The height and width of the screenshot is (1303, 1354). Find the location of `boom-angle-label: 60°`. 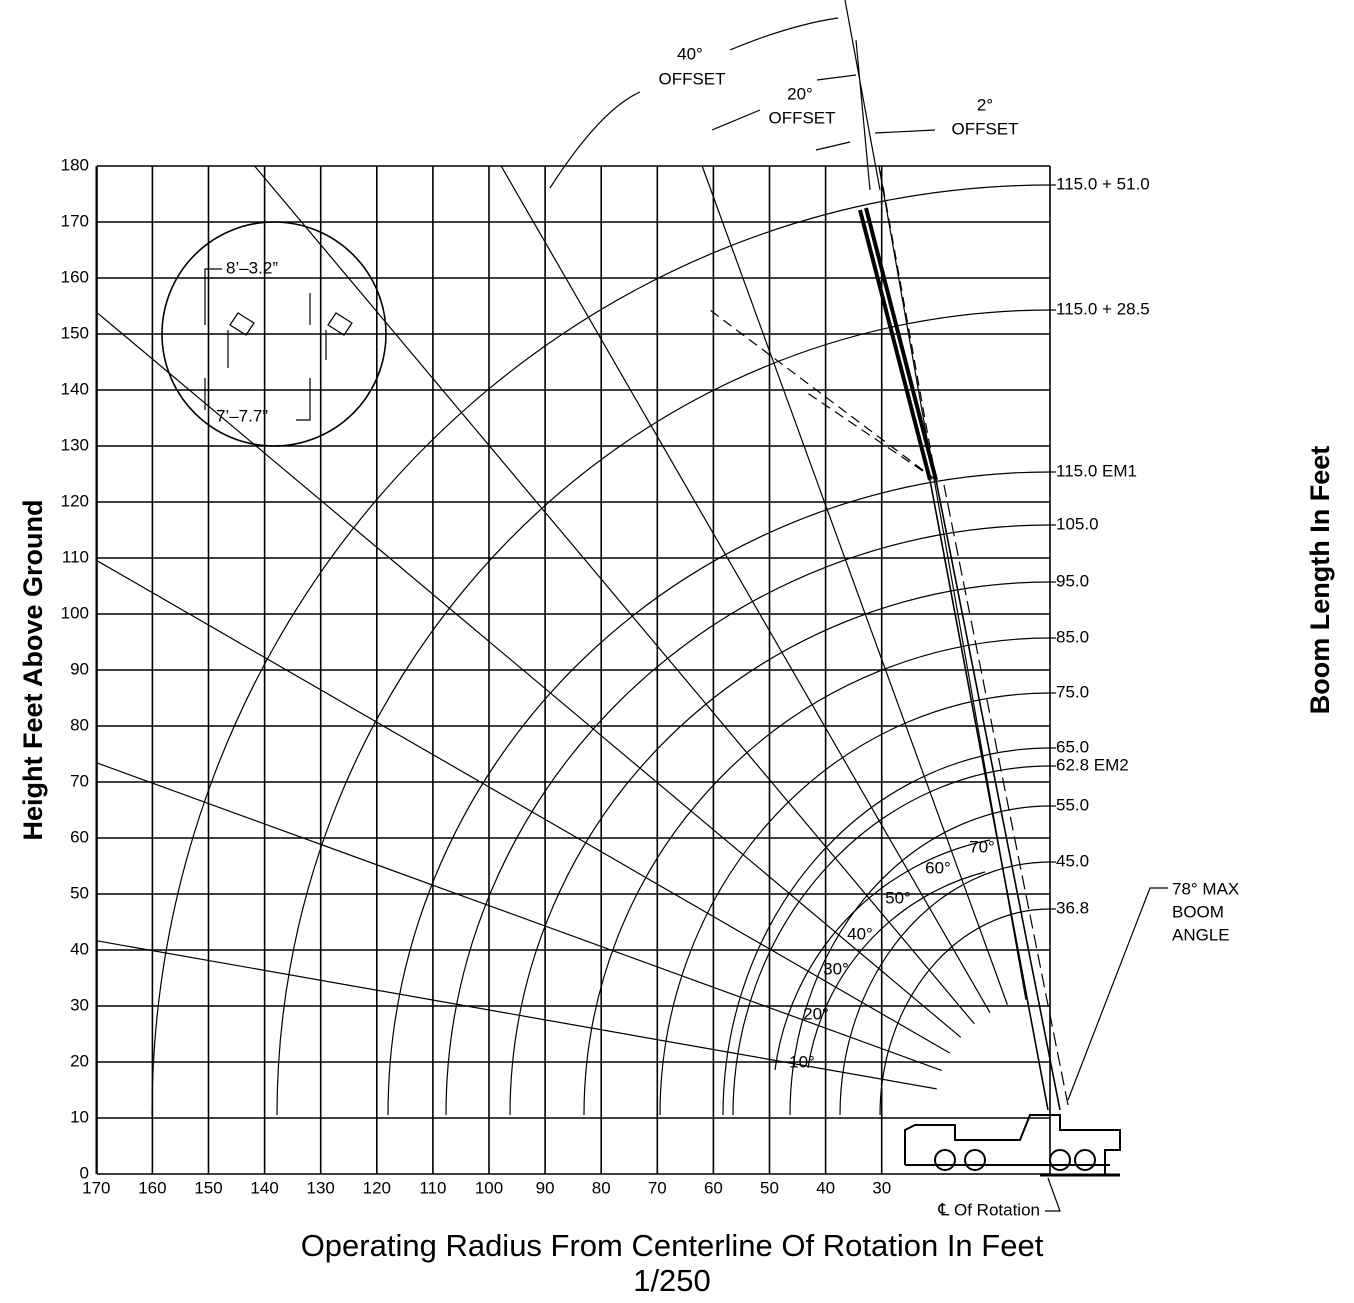

boom-angle-label: 60° is located at coordinates (938, 867).